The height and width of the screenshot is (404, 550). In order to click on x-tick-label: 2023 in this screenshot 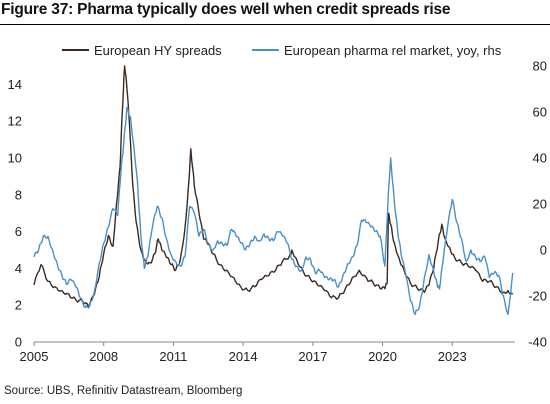, I will do `click(452, 356)`.